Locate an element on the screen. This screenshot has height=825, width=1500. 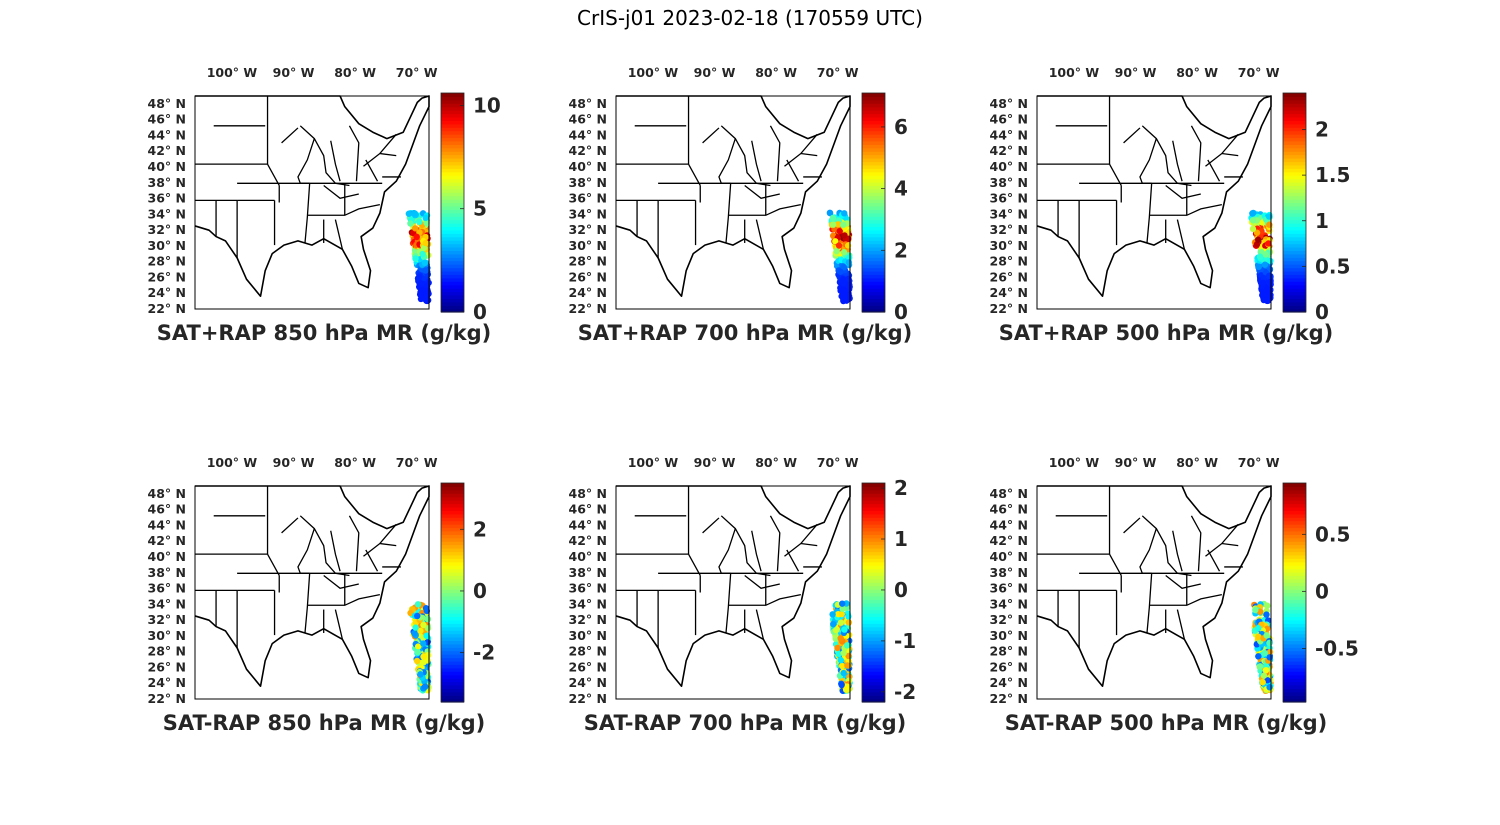
latitude-tick-label: 44° N is located at coordinates (167, 134).